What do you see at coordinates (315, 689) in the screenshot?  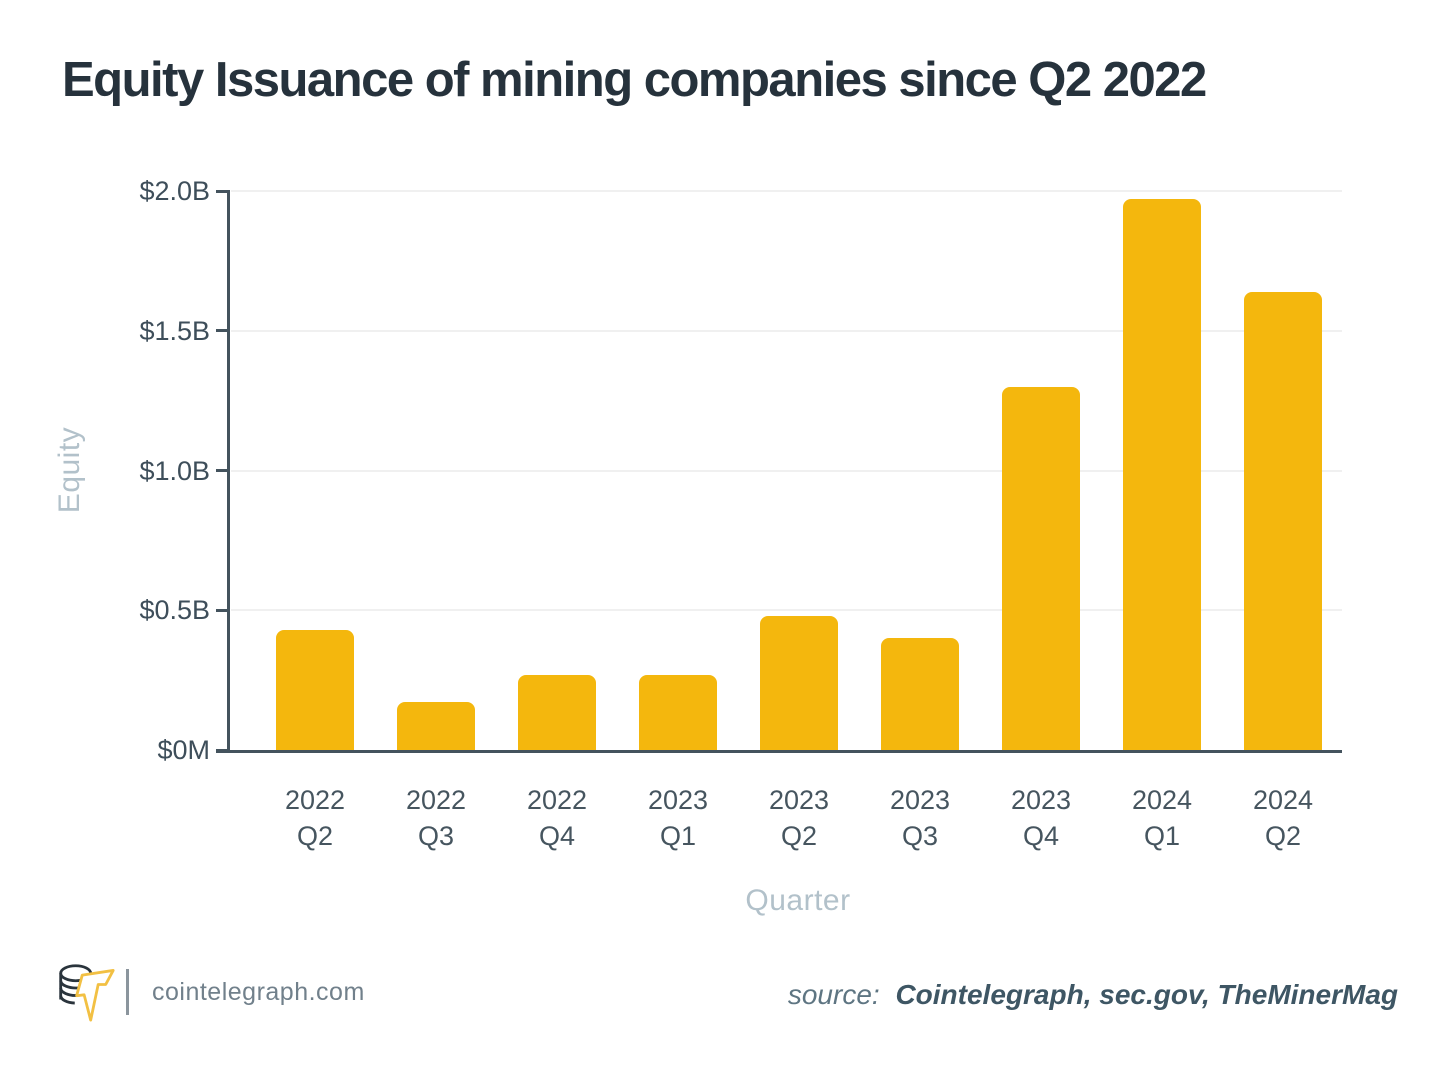 I see `bar-2022-q2` at bounding box center [315, 689].